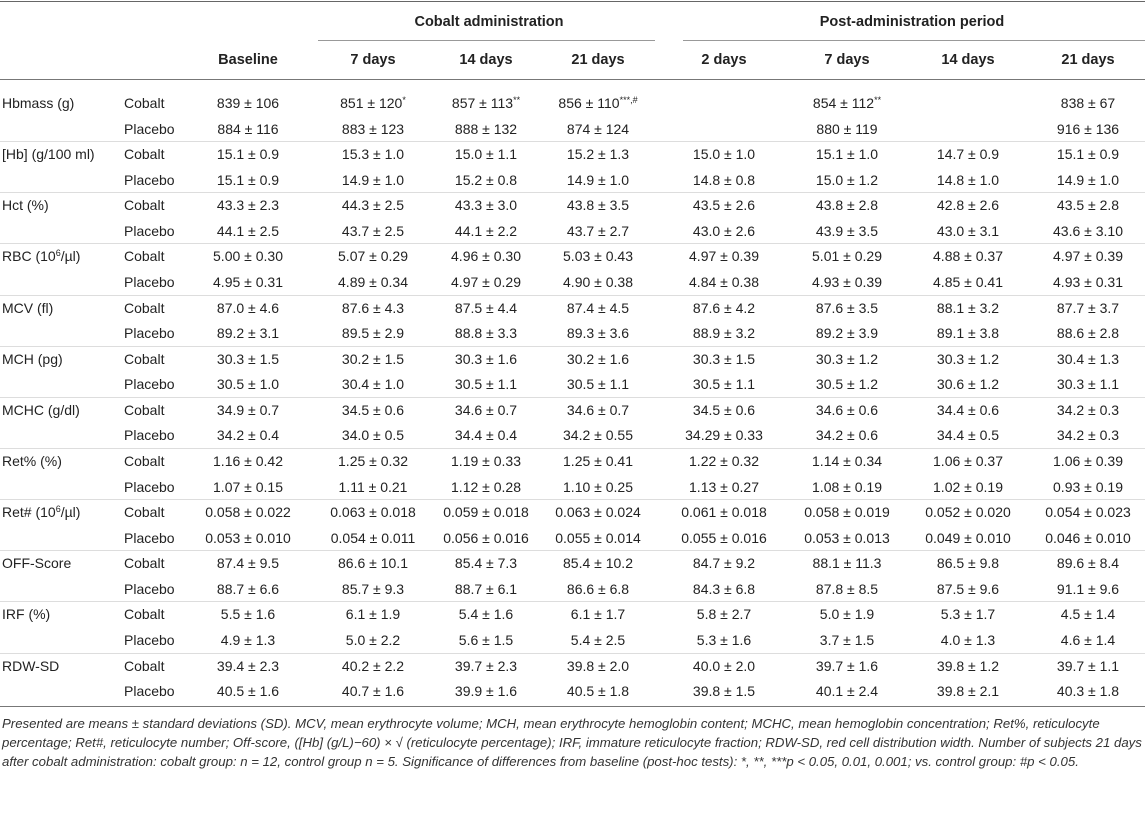 The image size is (1145, 822). I want to click on text: 15.1 ± 1.0, so click(847, 154).